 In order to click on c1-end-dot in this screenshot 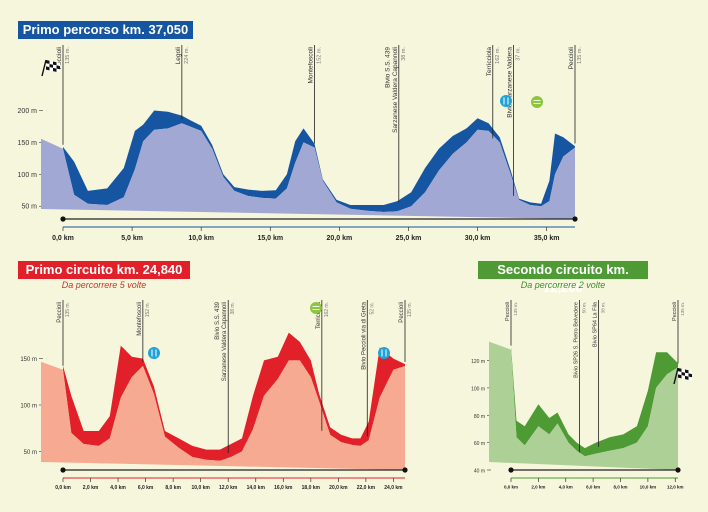, I will do `click(575, 219)`.